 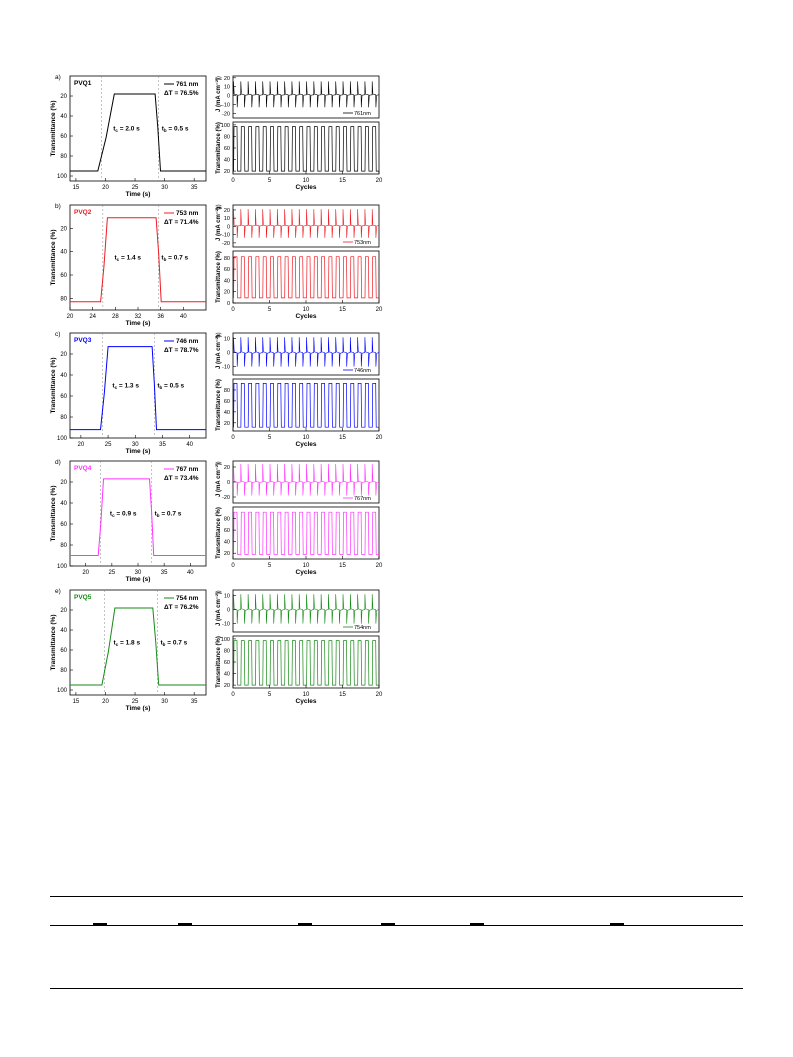 I want to click on bleaching-time-label: tb = 0.5 s, so click(x=170, y=387).